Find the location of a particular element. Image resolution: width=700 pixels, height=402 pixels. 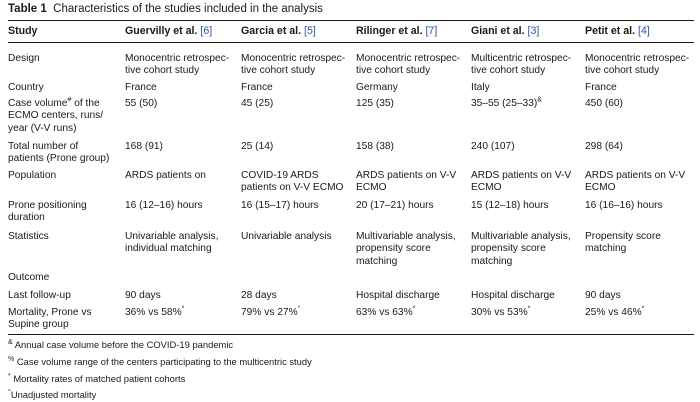

top-rule is located at coordinates (351, 20).